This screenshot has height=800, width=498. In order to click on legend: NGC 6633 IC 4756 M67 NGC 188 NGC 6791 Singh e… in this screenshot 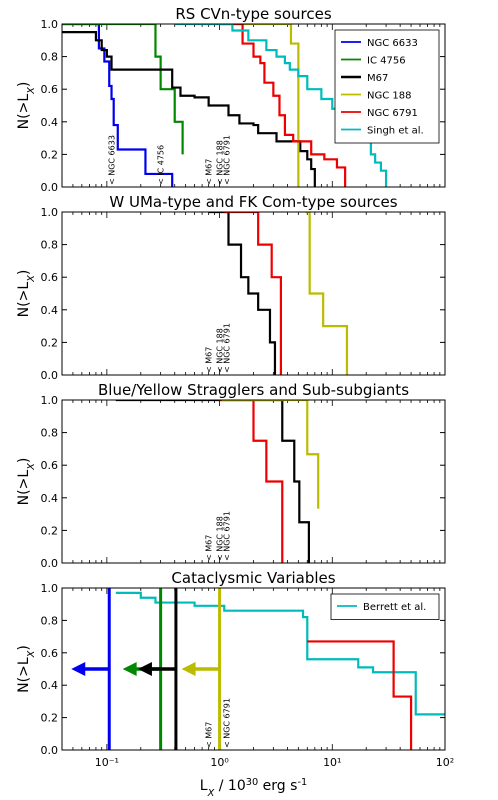, I will do `click(387, 86)`.